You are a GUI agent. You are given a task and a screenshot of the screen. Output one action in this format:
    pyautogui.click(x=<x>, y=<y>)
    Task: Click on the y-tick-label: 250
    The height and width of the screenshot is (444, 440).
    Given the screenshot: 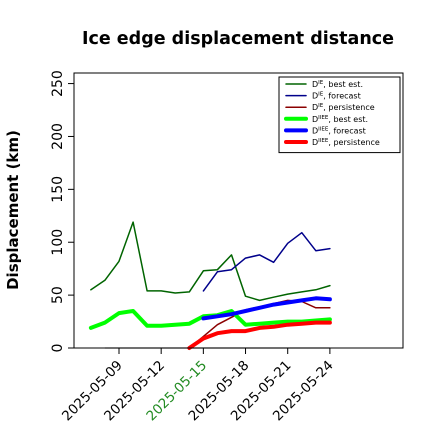 What is the action you would take?
    pyautogui.click(x=58, y=83)
    